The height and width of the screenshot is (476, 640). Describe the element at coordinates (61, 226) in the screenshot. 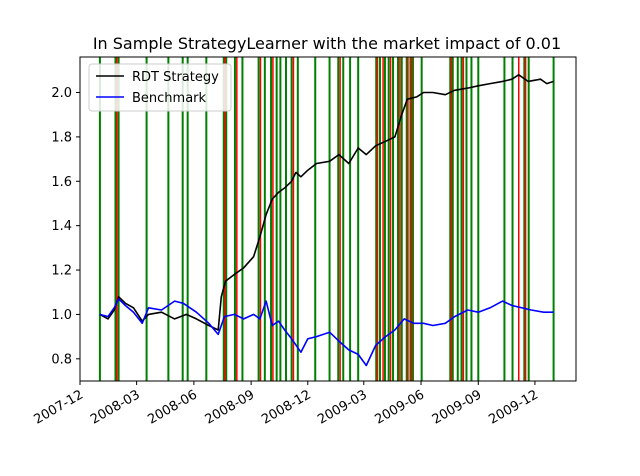

I see `y-tick-label: 1.4` at that location.